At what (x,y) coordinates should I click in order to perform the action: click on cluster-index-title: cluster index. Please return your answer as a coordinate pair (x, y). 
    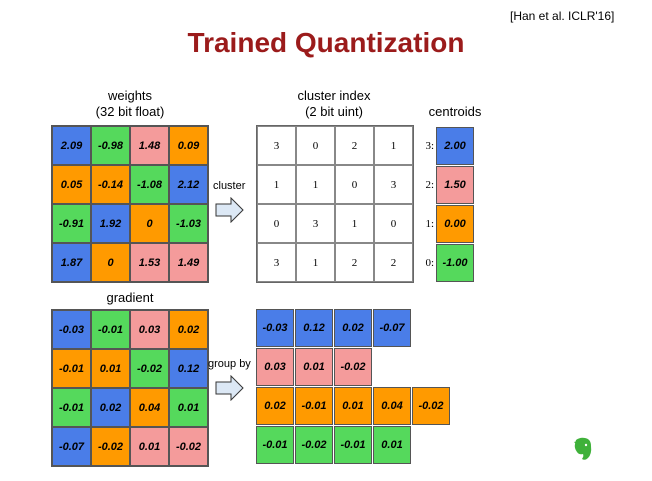
    Looking at the image, I should click on (334, 95).